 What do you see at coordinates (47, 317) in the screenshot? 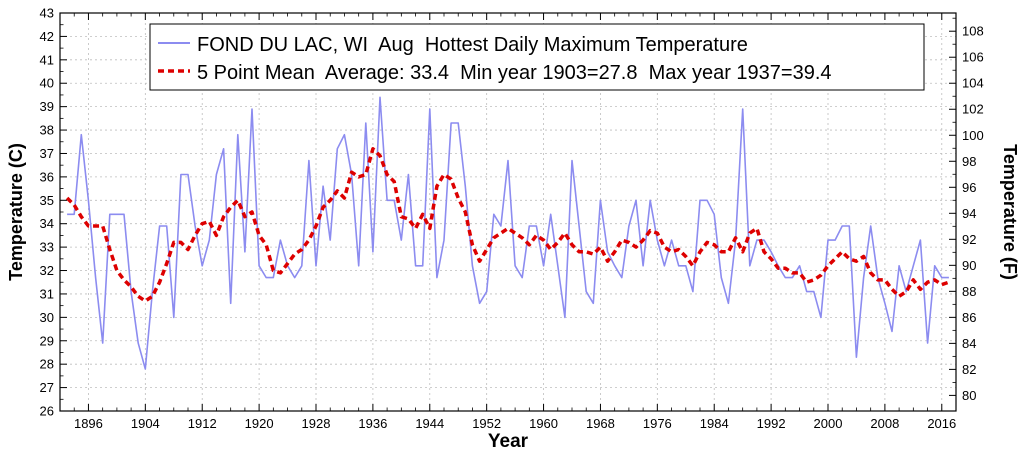
I see `y-tick-label: 30` at bounding box center [47, 317].